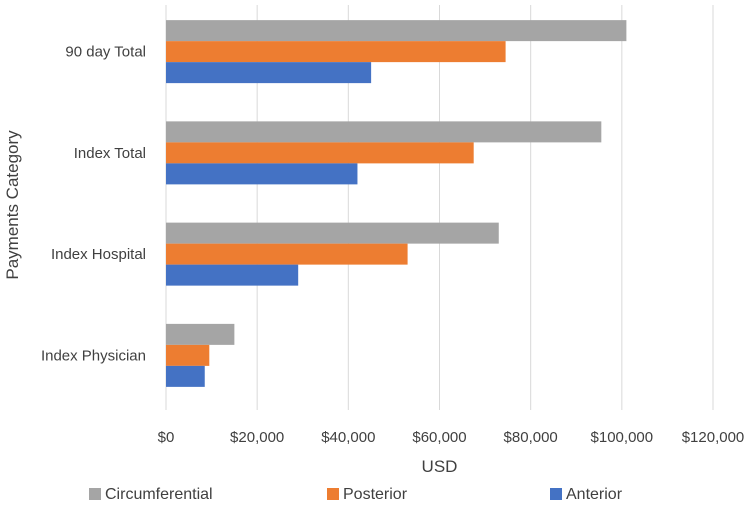  What do you see at coordinates (95, 494) in the screenshot?
I see `legend-swatch-circumferential` at bounding box center [95, 494].